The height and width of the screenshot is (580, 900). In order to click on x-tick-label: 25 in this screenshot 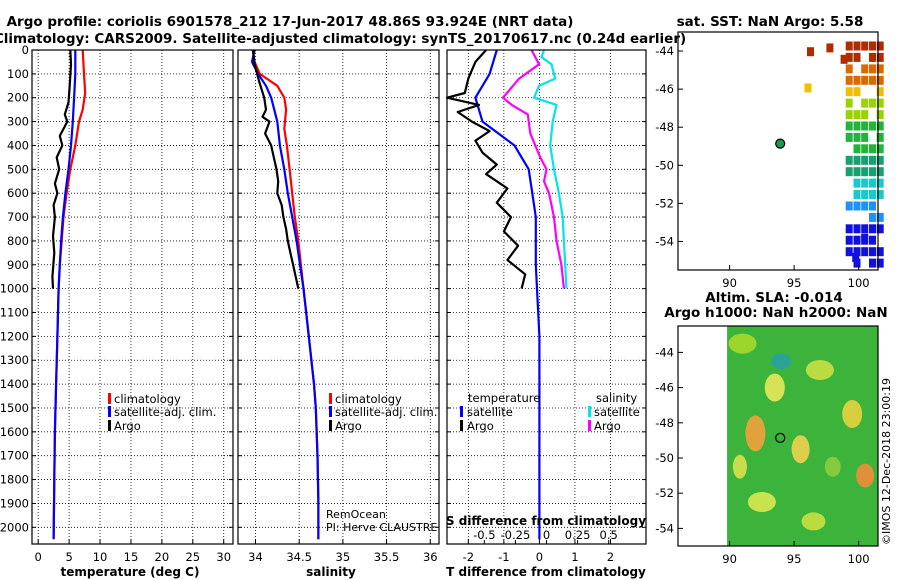, I will do `click(192, 557)`.